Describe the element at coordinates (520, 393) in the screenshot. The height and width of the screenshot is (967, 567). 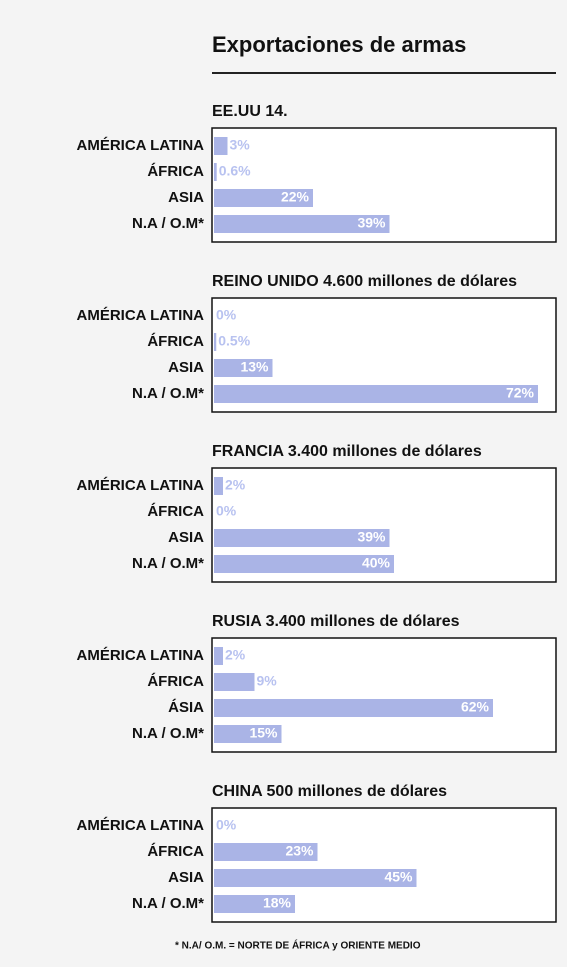
I see `value-label: 72%` at that location.